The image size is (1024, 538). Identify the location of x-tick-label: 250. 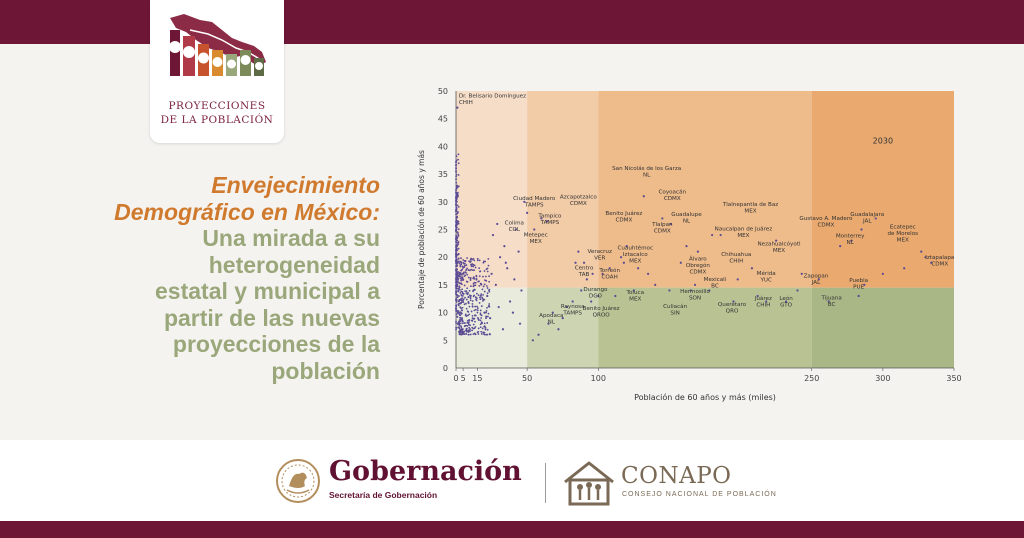
(811, 378).